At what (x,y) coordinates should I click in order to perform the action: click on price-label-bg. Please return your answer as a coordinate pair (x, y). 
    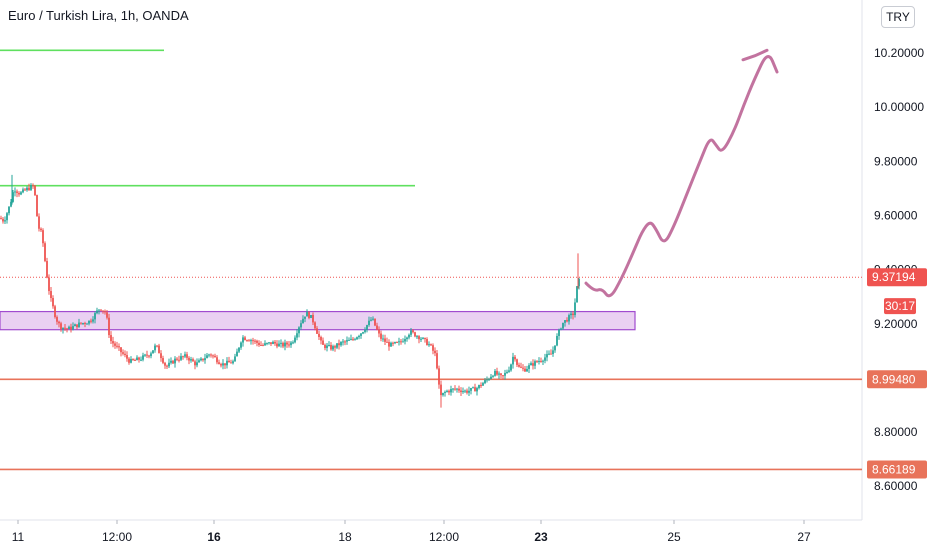
    Looking at the image, I should click on (897, 469).